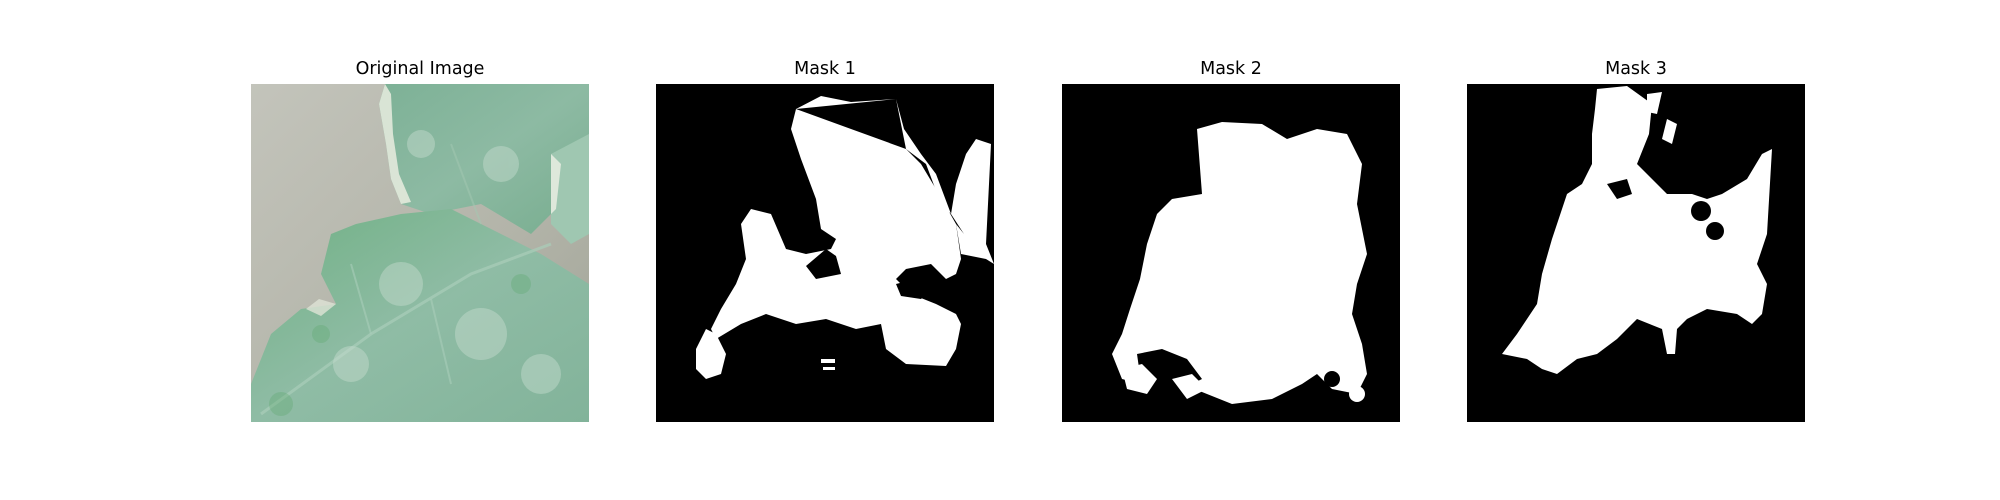  I want to click on upper-leaf, so click(484, 159).